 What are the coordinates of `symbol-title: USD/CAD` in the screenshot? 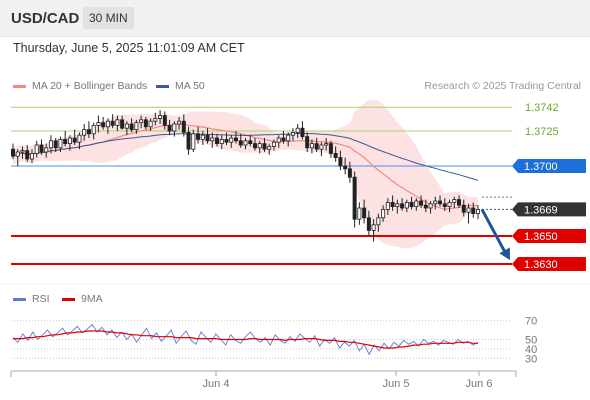 It's located at (45, 18).